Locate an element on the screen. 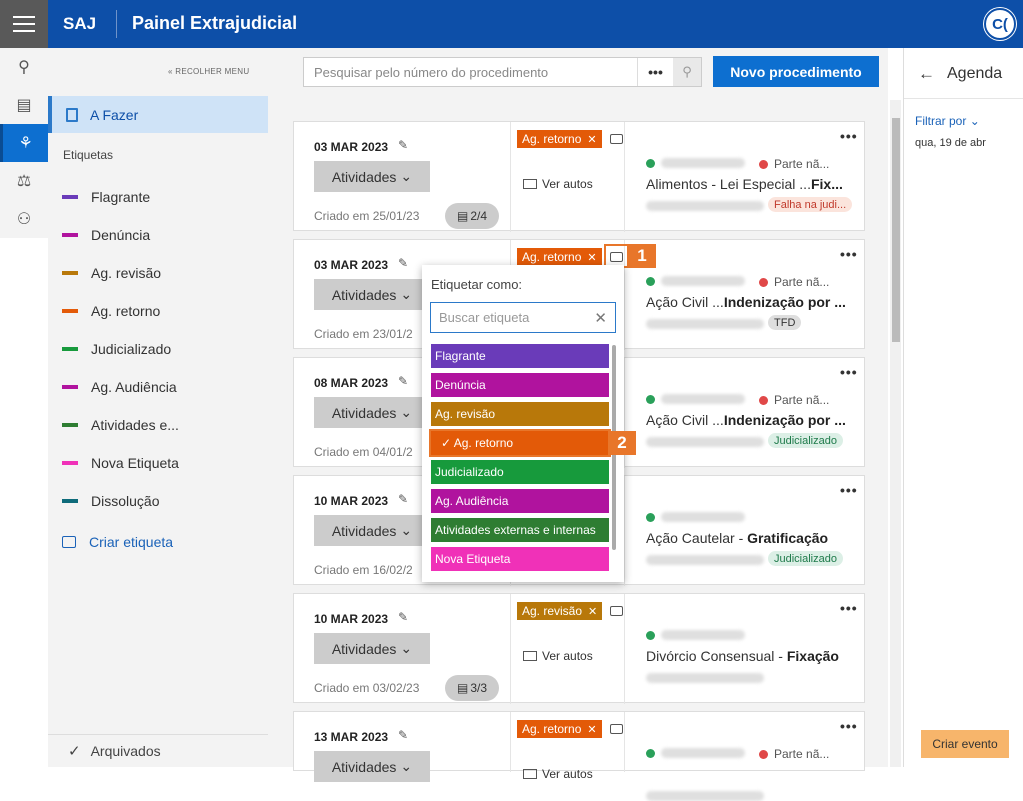 The image size is (1023, 801). search-icon: ⚲ is located at coordinates (687, 72).